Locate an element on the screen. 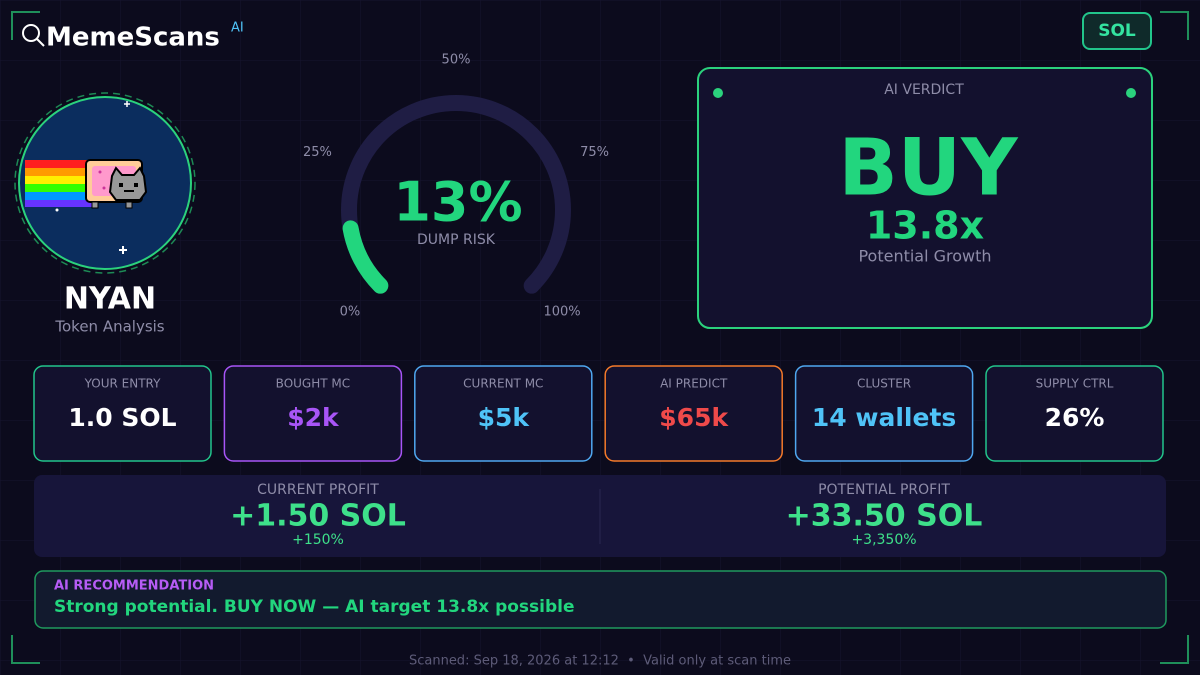 The height and width of the screenshot is (675, 1200). verdict-title: AI VERDICT is located at coordinates (924, 90).